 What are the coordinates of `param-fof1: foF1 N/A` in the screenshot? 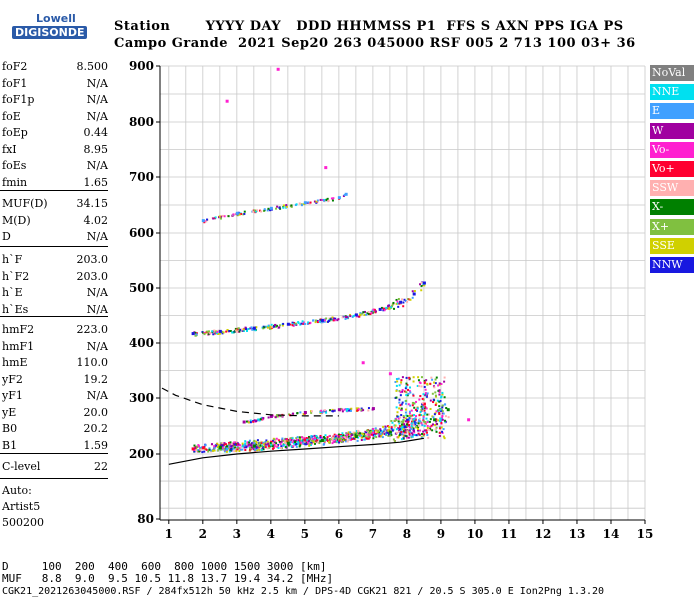 It's located at (55, 84).